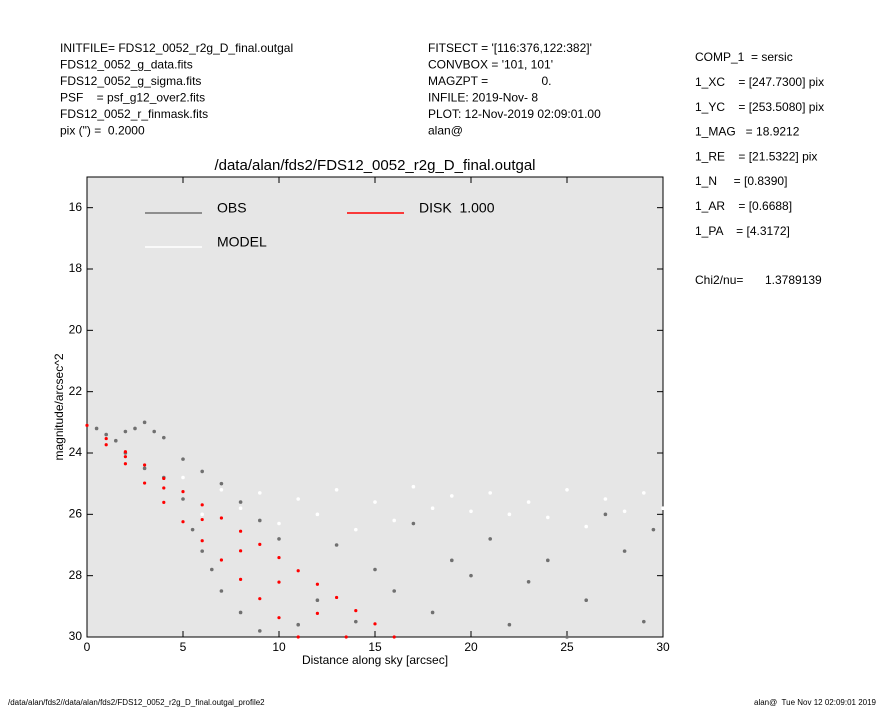 The height and width of the screenshot is (708, 885). I want to click on header-line: 1_YC = [253.5080] pix, so click(759, 107).